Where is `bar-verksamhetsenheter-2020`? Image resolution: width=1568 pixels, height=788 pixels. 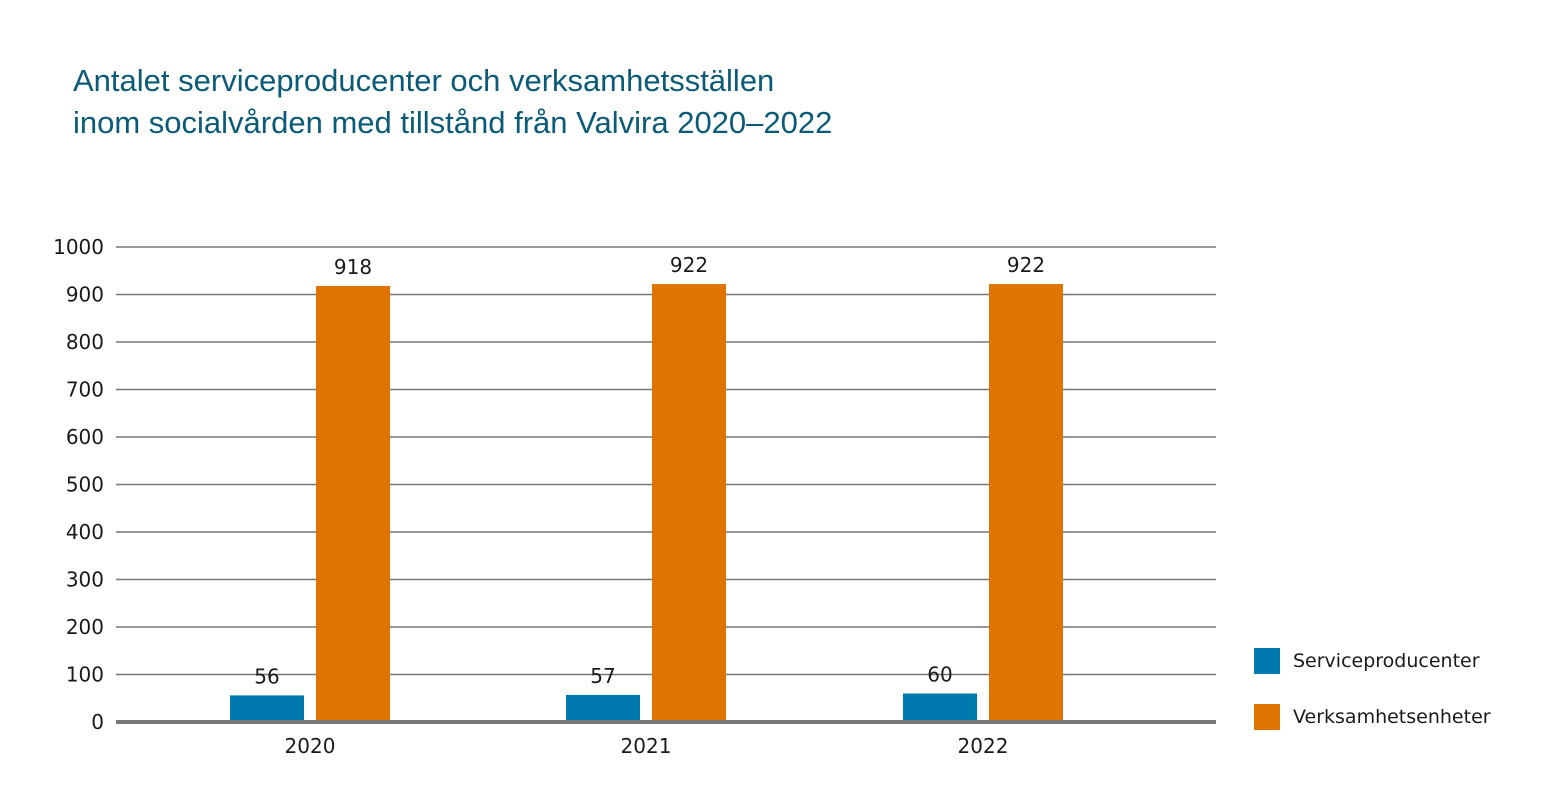 bar-verksamhetsenheter-2020 is located at coordinates (353, 503).